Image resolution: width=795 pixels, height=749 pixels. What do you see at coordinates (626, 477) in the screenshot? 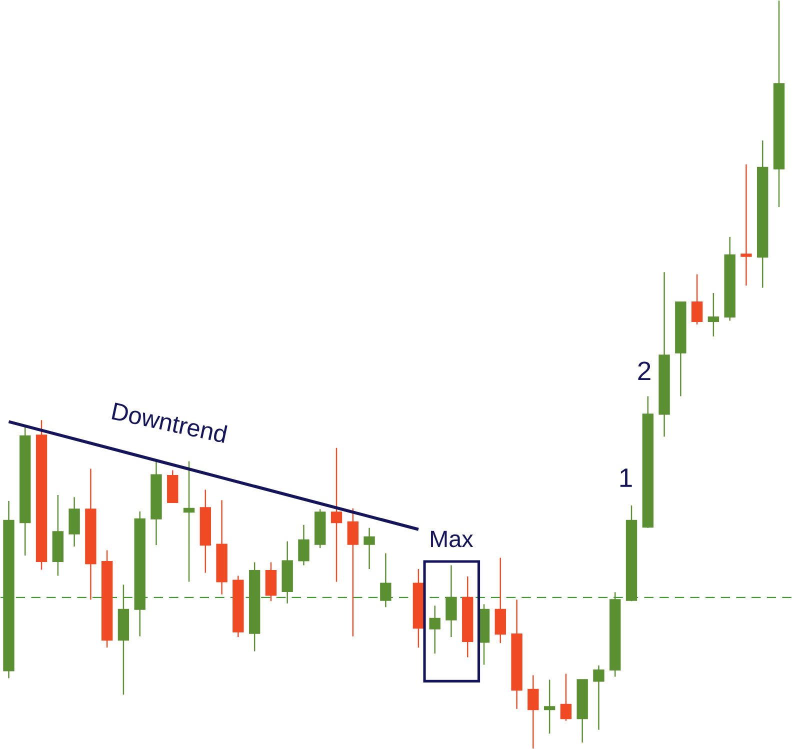
I see `annotation: 1` at bounding box center [626, 477].